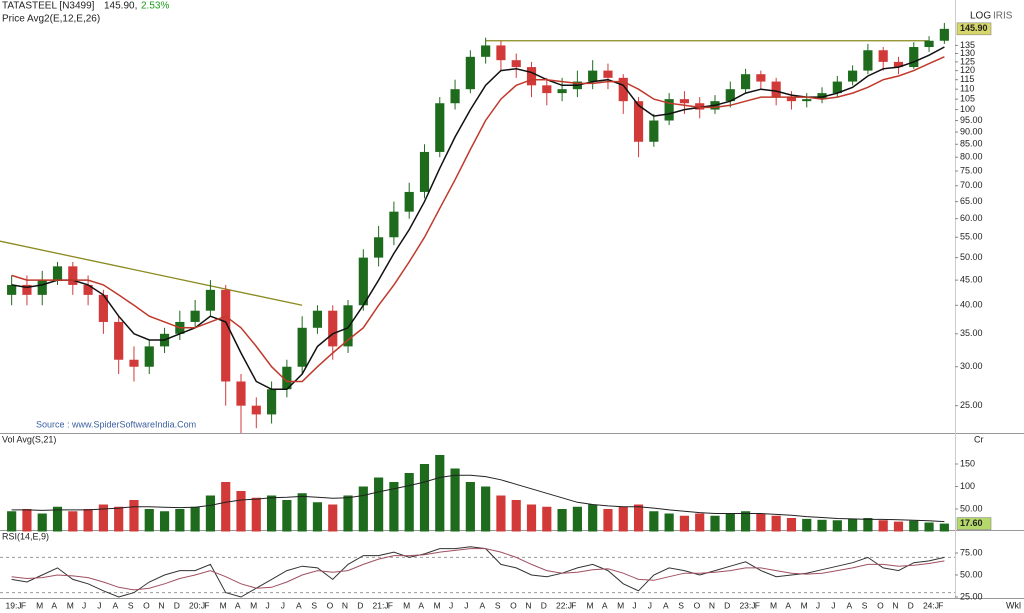 This screenshot has width=1024, height=613. Describe the element at coordinates (29, 439) in the screenshot. I see `volume-title: Vol Avg(S,21)` at that location.